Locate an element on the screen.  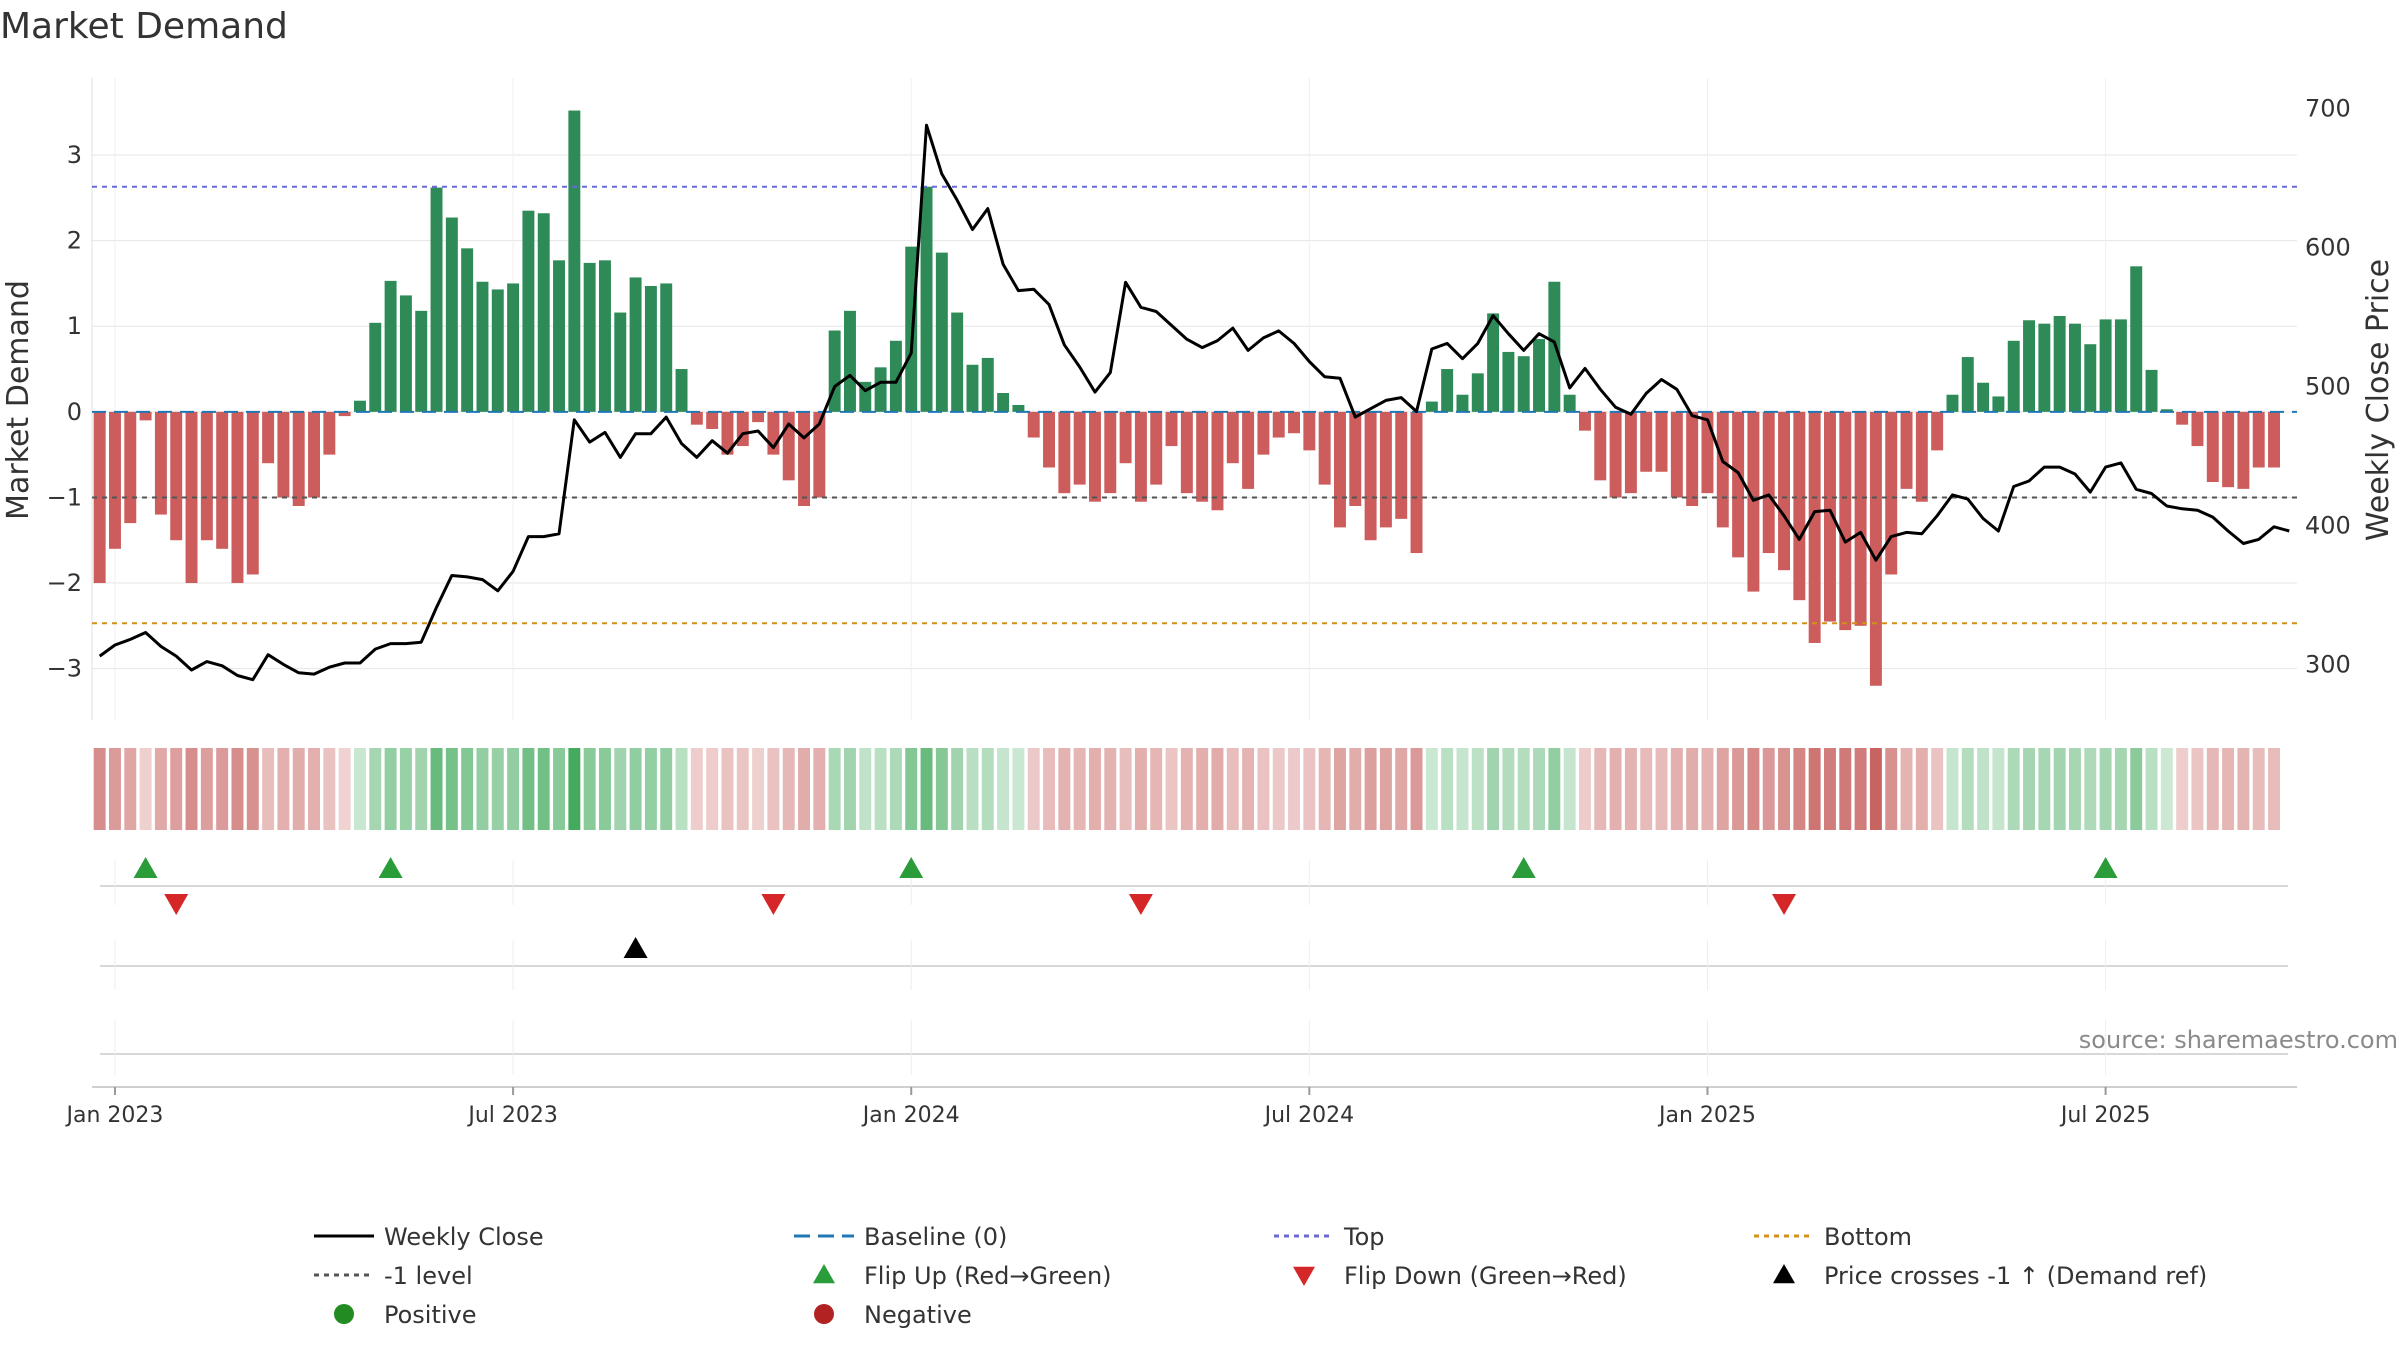
legend-item: Price crosses -1 ↑ (Demand ref) is located at coordinates (1990, 1276).